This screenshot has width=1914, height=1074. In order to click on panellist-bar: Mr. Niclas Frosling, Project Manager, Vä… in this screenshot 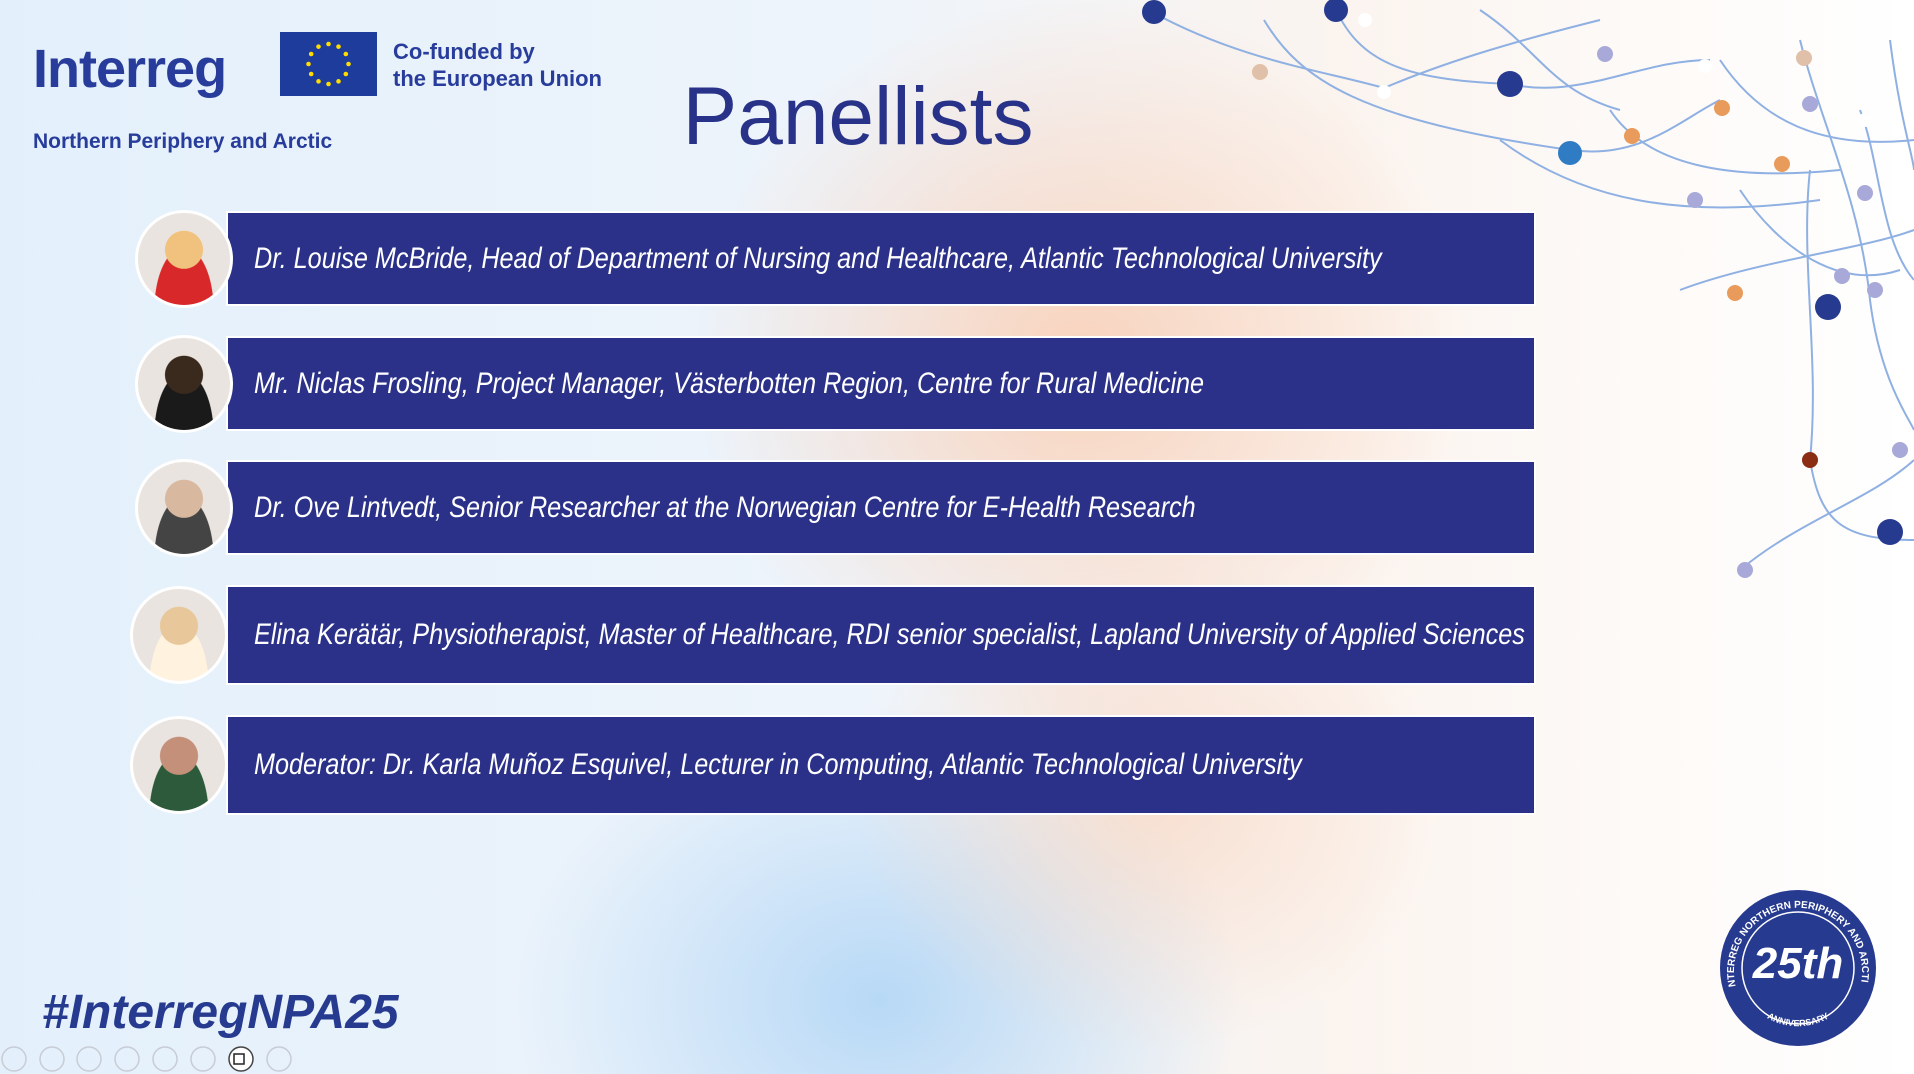, I will do `click(881, 383)`.